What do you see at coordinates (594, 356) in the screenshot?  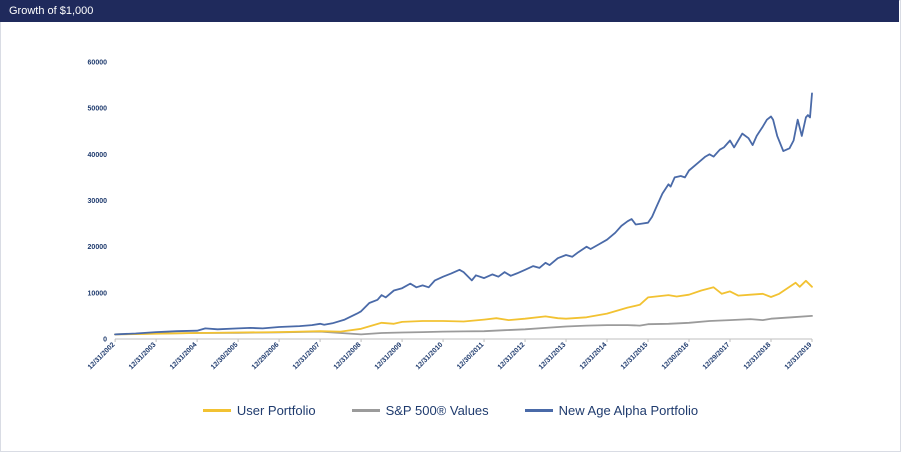 I see `x-tick-label: 12/31/2014` at bounding box center [594, 356].